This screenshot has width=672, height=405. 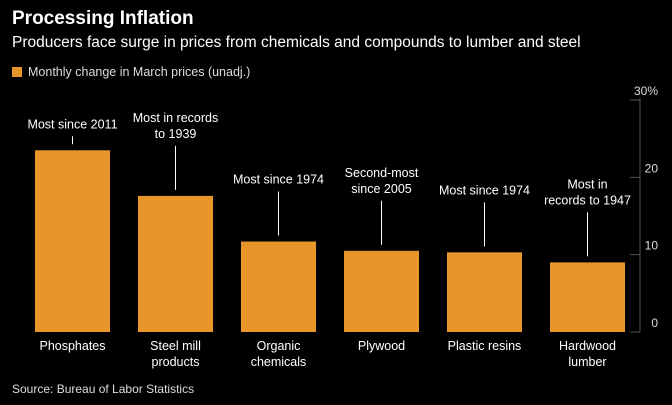 I want to click on x-category-label: Organic chemicals, so click(x=279, y=354).